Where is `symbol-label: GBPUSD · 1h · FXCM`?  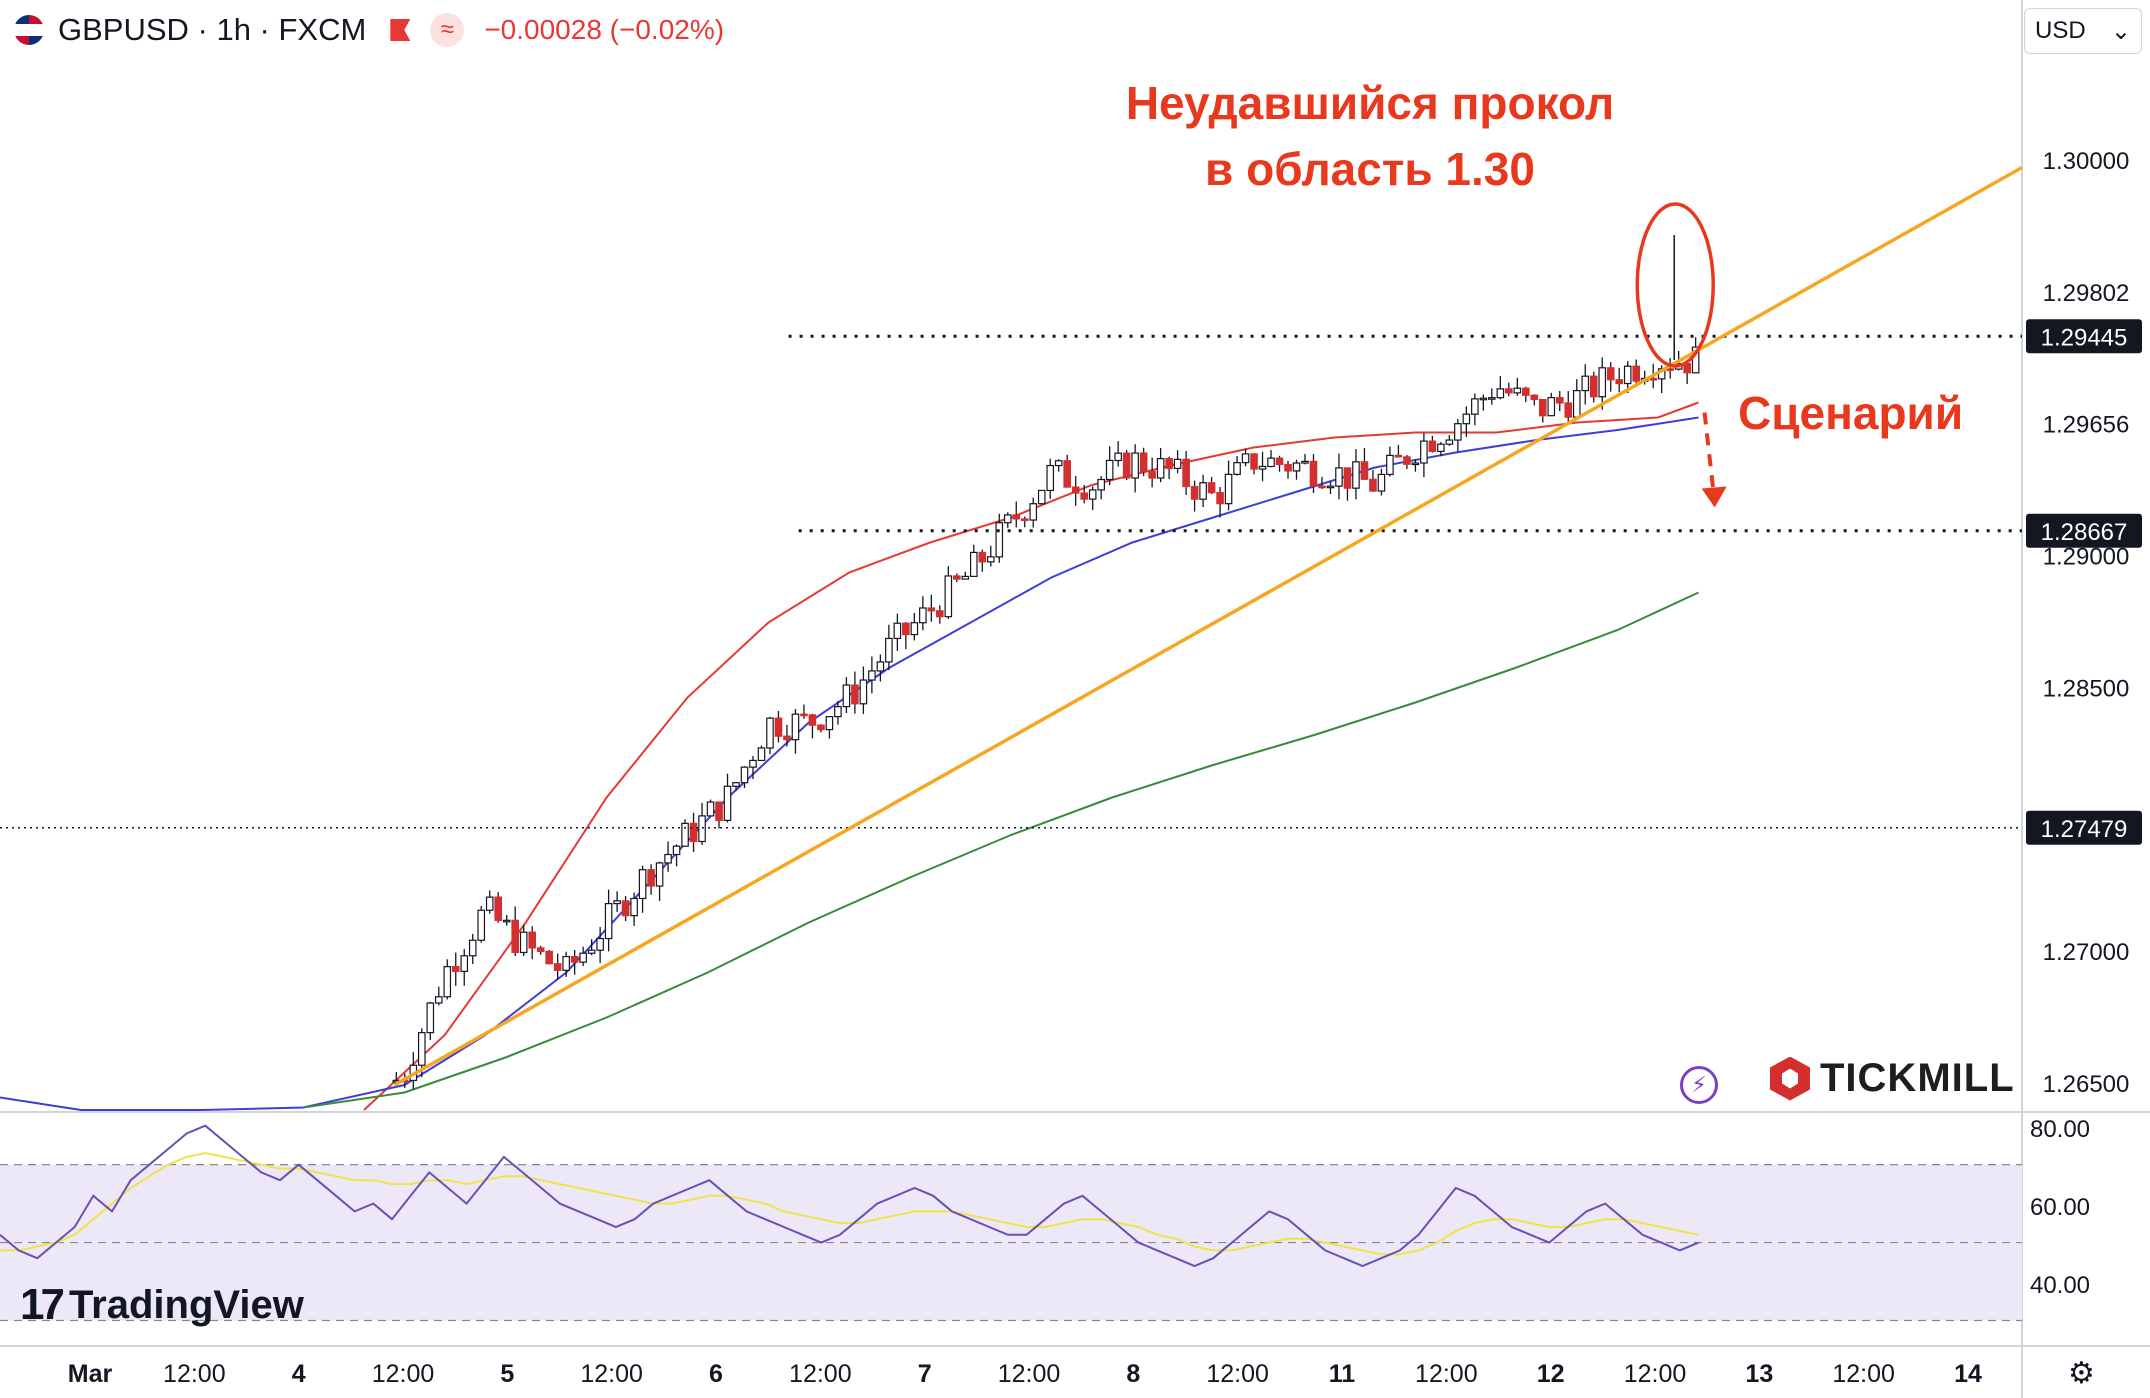 symbol-label: GBPUSD · 1h · FXCM is located at coordinates (212, 29).